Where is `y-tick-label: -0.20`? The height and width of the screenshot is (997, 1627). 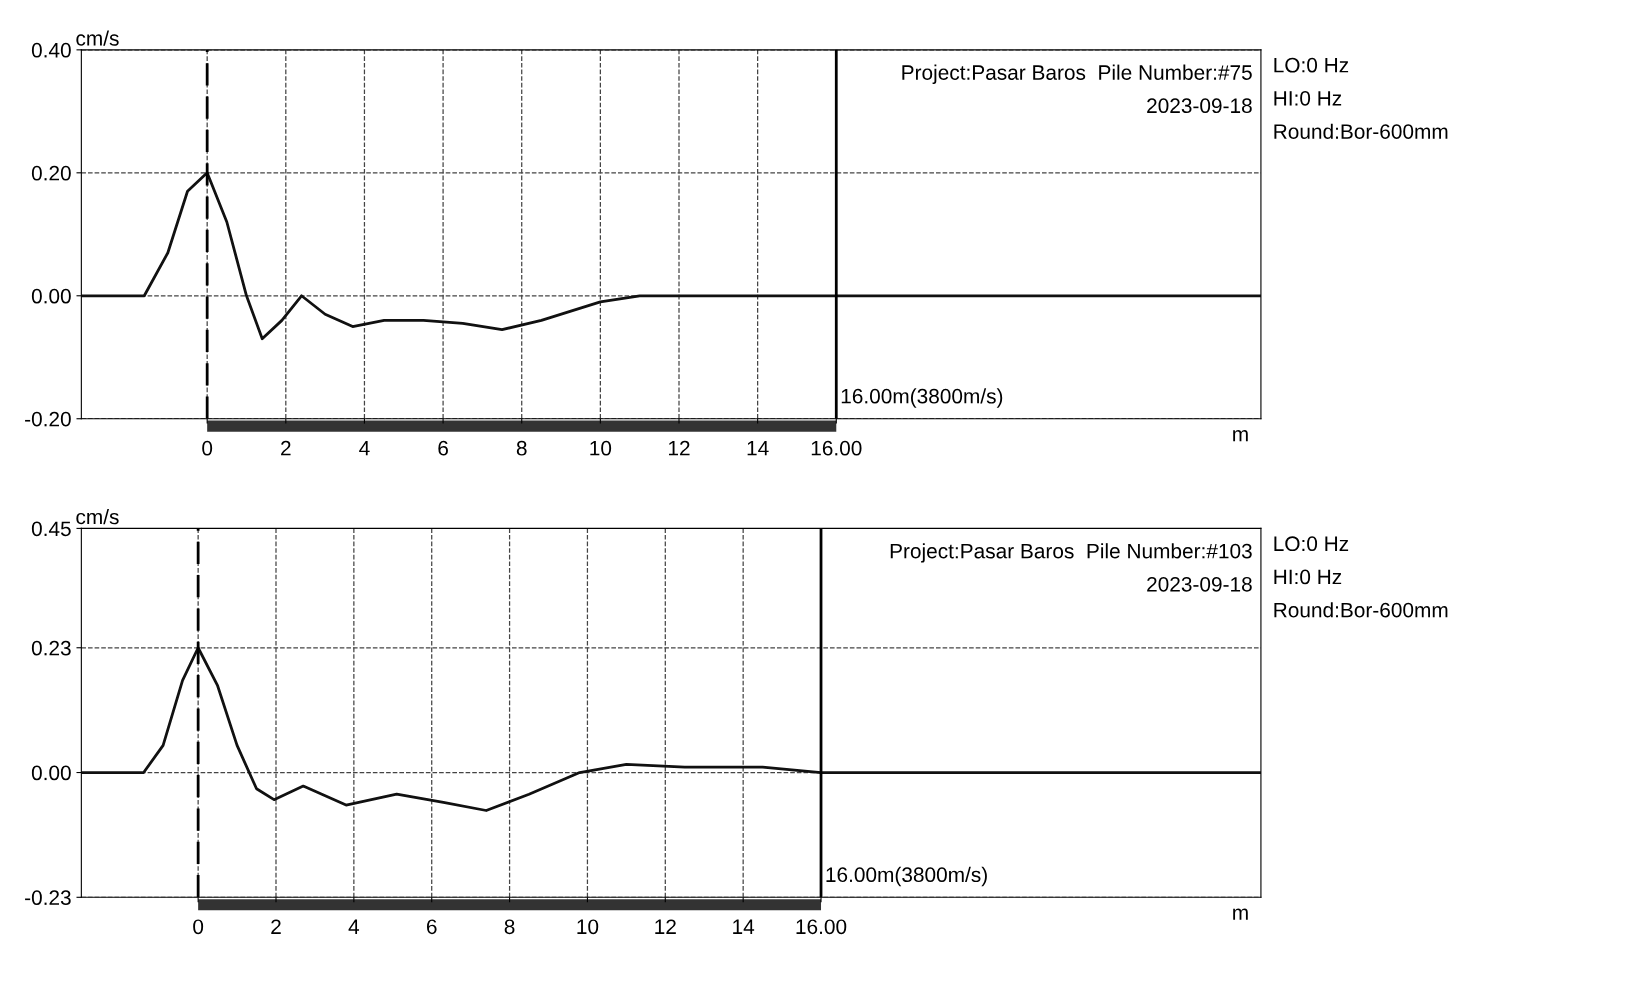 y-tick-label: -0.20 is located at coordinates (48, 419).